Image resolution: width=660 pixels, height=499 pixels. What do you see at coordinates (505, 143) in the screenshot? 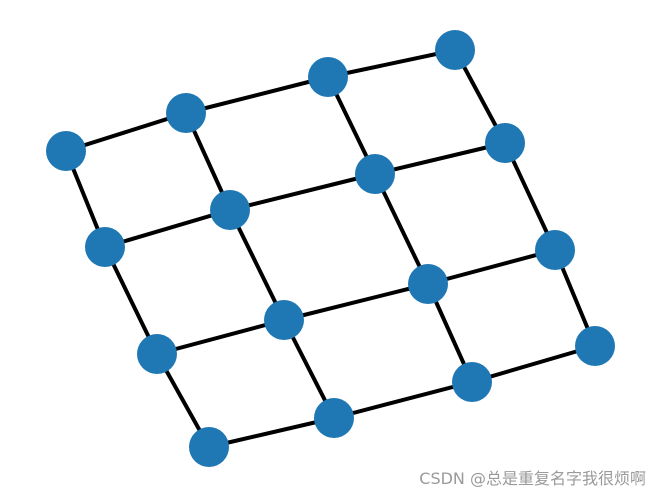
I see `graph-node-r1c3` at bounding box center [505, 143].